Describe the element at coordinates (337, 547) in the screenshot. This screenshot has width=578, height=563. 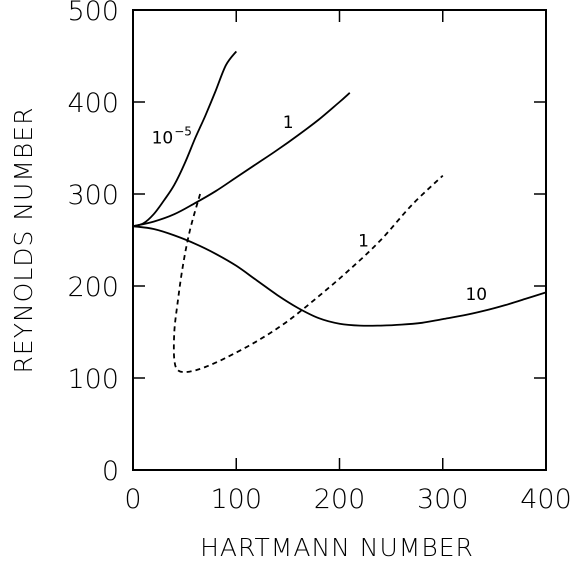
I see `x-axis-title: HARTMANN NUMBER` at that location.